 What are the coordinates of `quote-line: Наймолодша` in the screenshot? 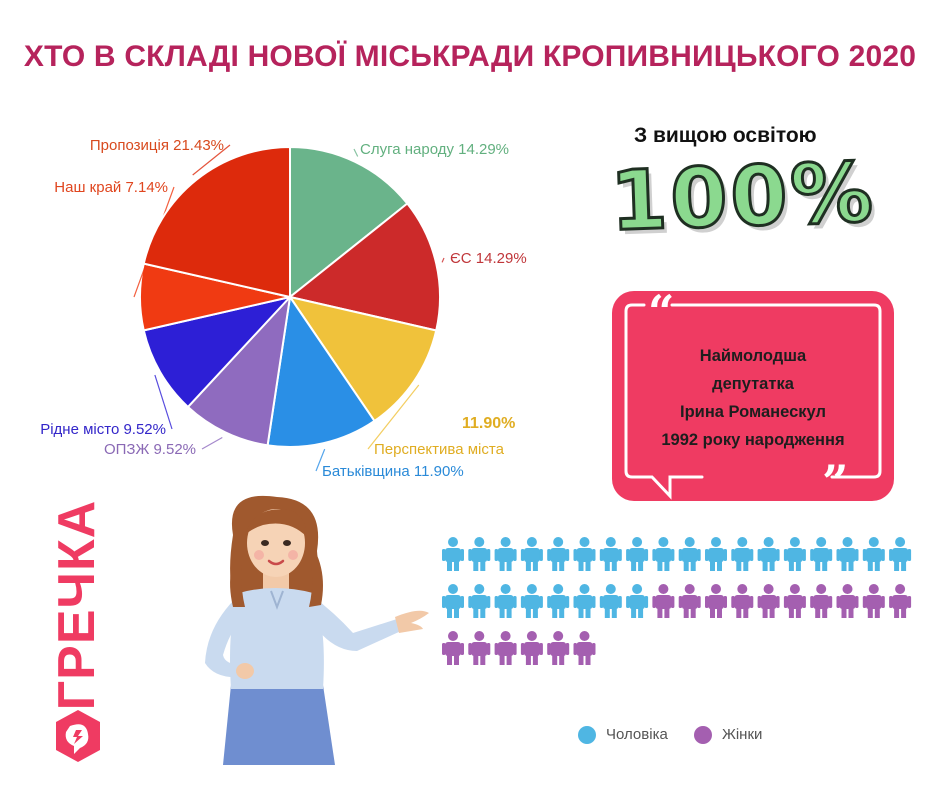 It's located at (753, 356).